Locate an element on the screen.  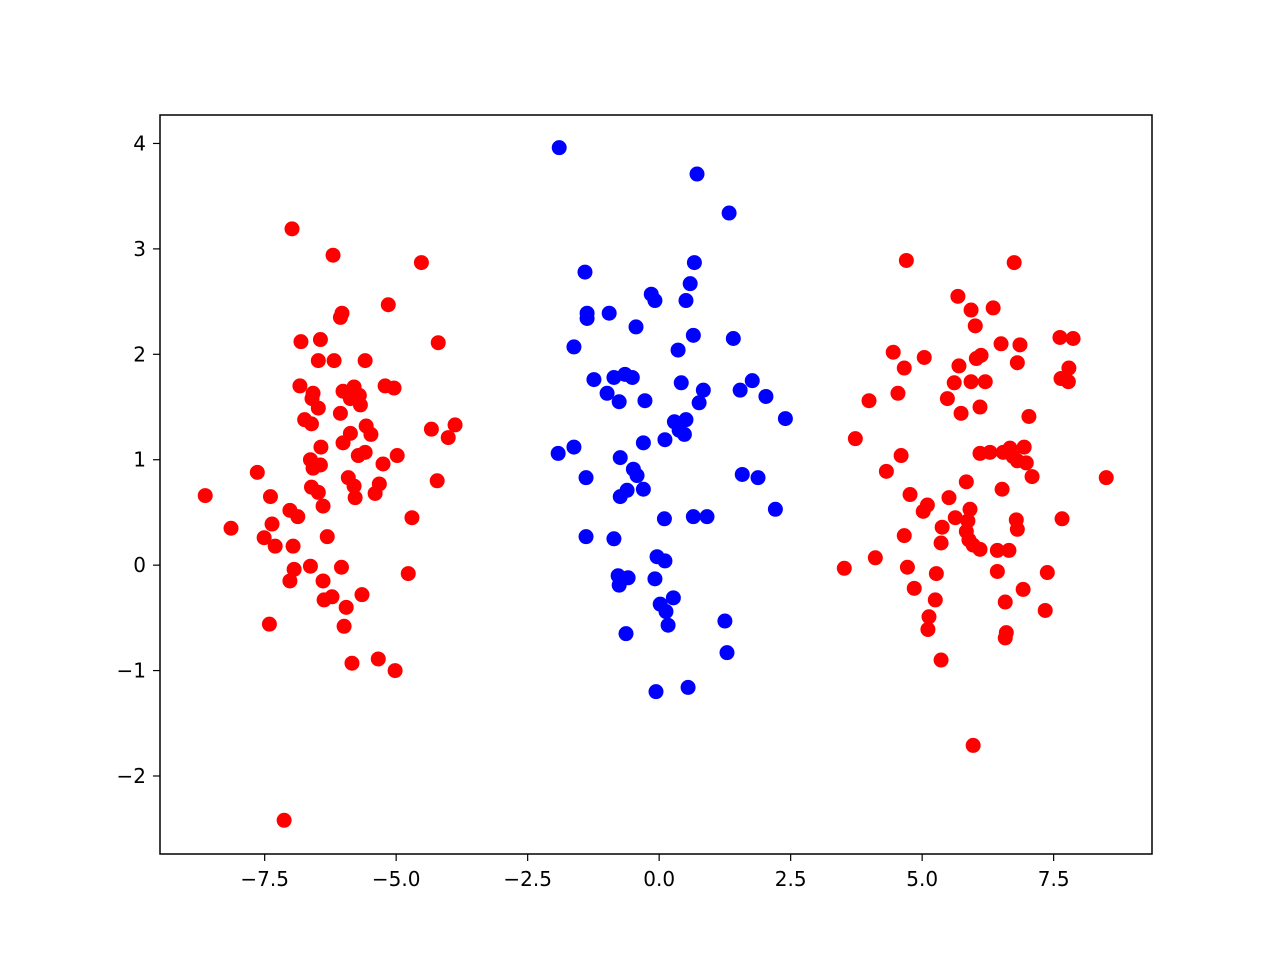
y-tick-label: 1 is located at coordinates (139, 460).